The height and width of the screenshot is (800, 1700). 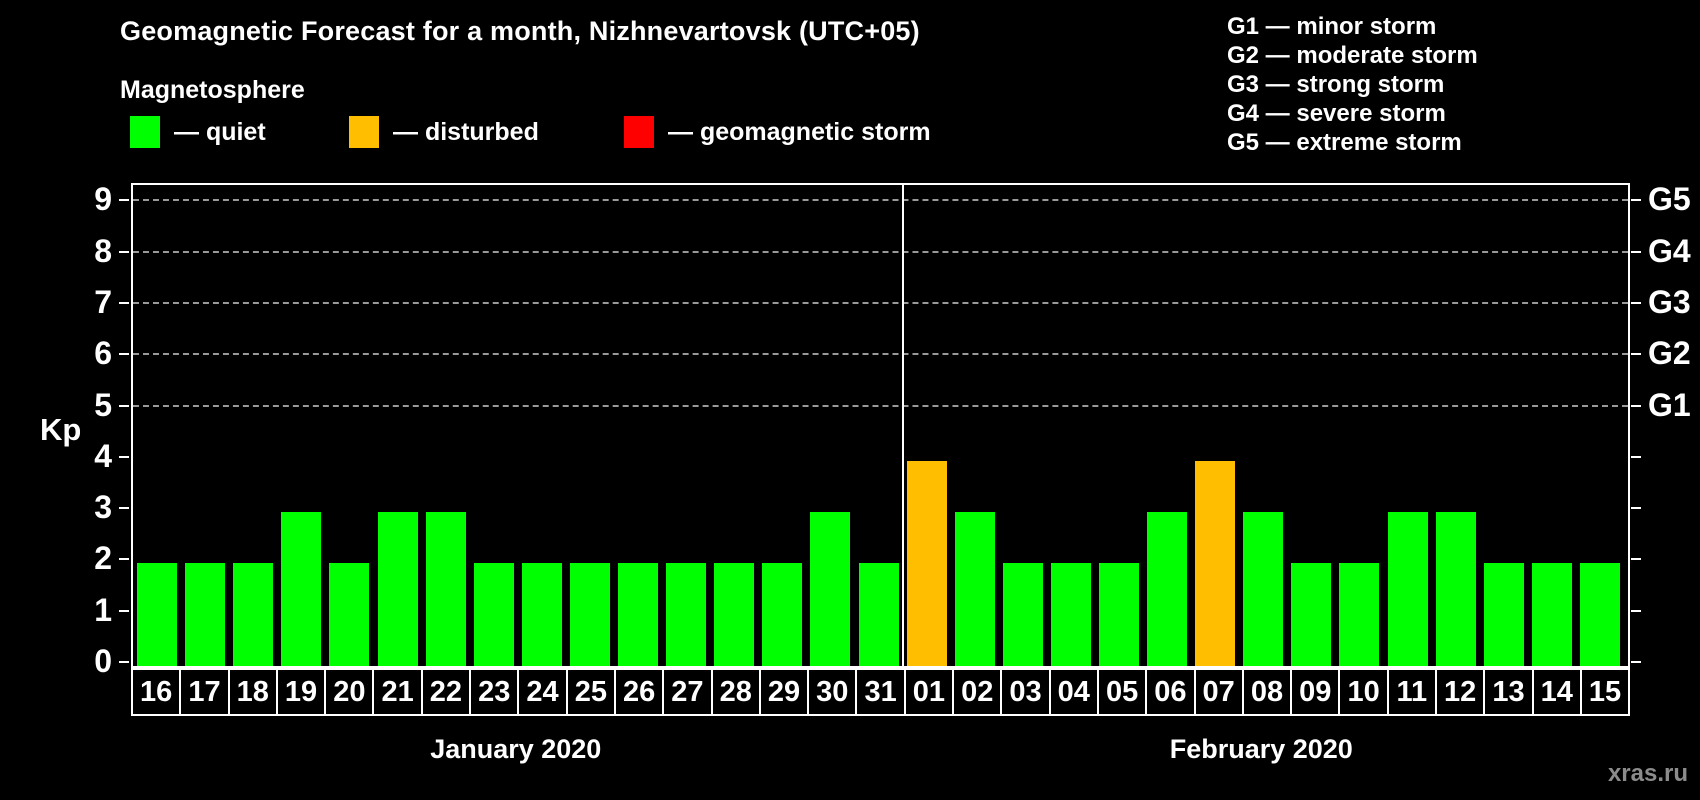 What do you see at coordinates (880, 354) in the screenshot?
I see `gridline-kp6` at bounding box center [880, 354].